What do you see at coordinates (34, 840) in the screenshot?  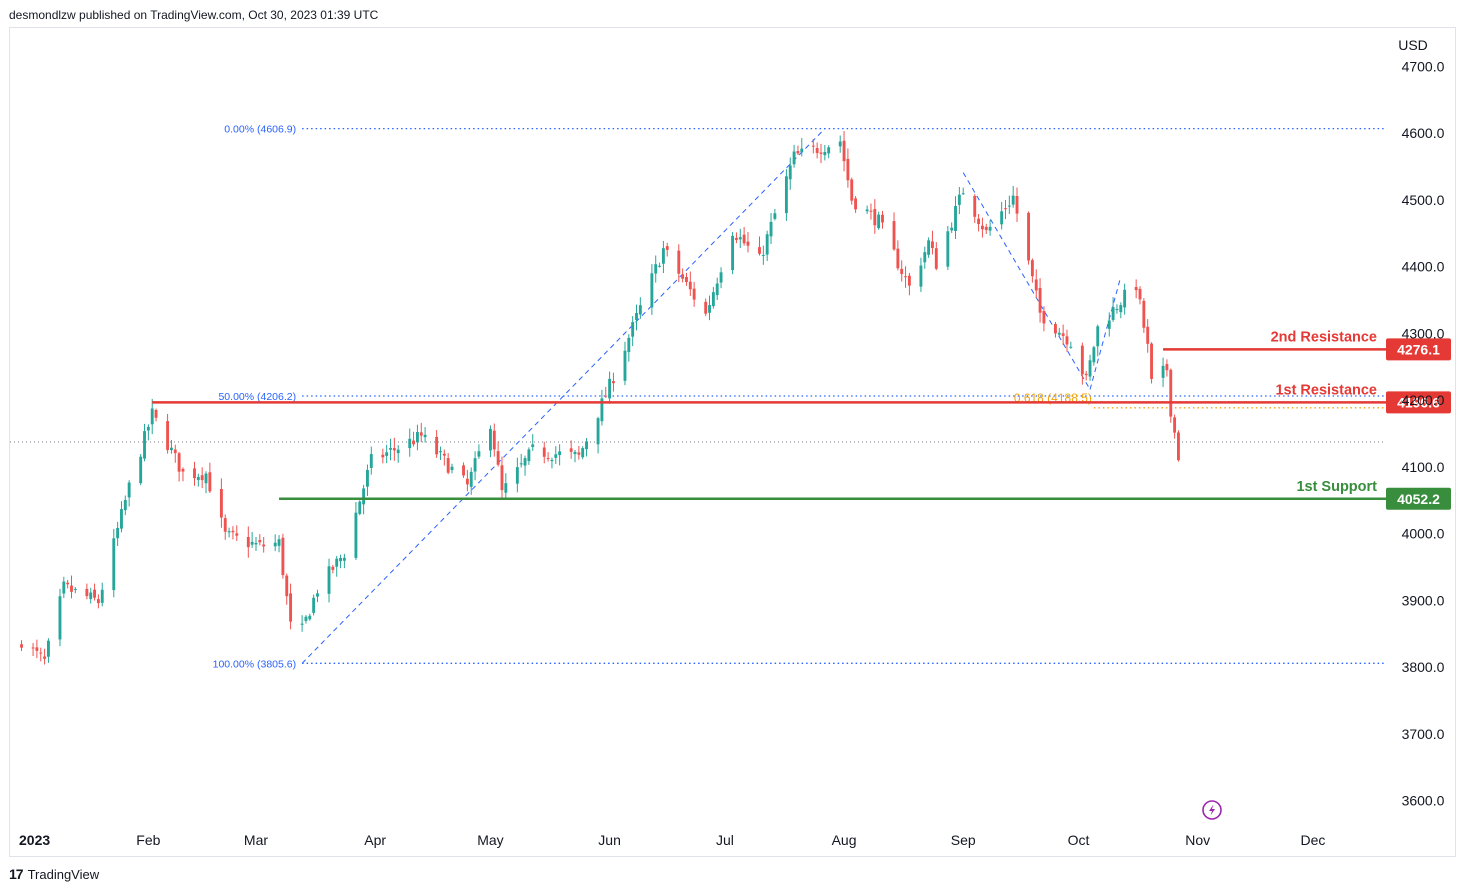 I see `x-tick-label: 2023` at bounding box center [34, 840].